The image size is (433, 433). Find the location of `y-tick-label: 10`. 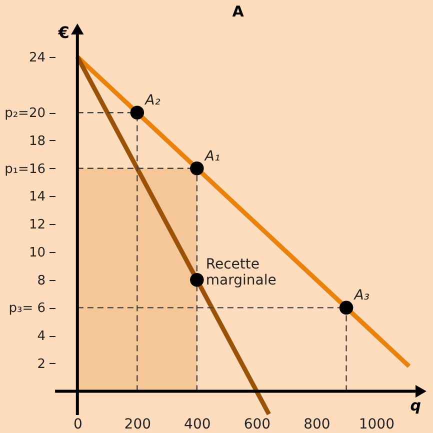

y-tick-label: 10 is located at coordinates (37, 252).